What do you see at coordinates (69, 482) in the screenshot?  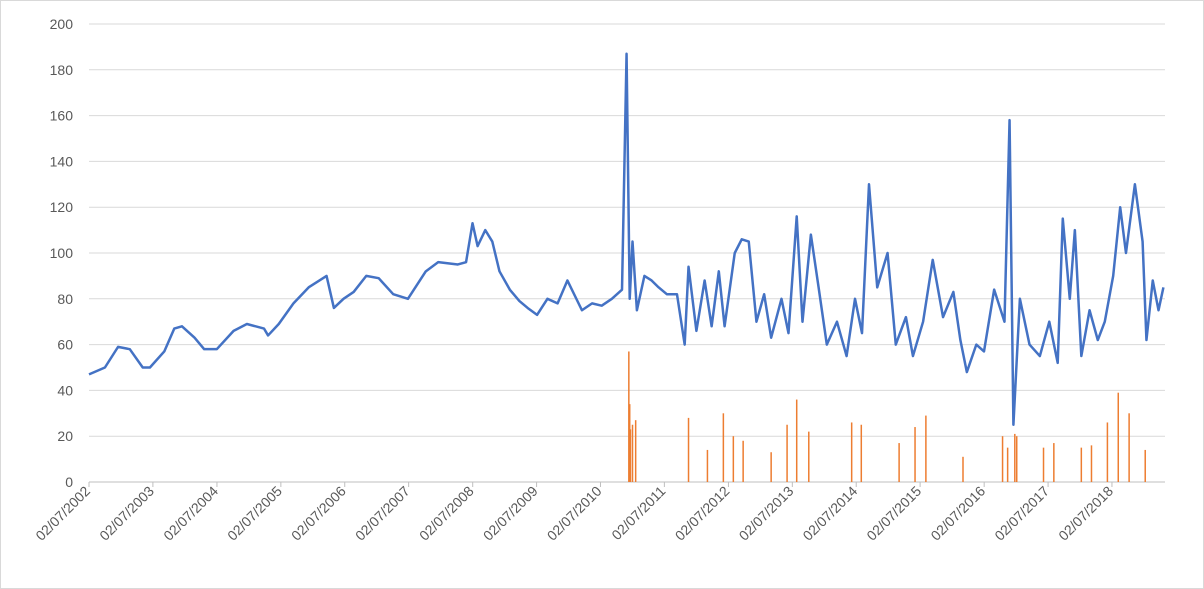 I see `y-tick-label: 0` at bounding box center [69, 482].